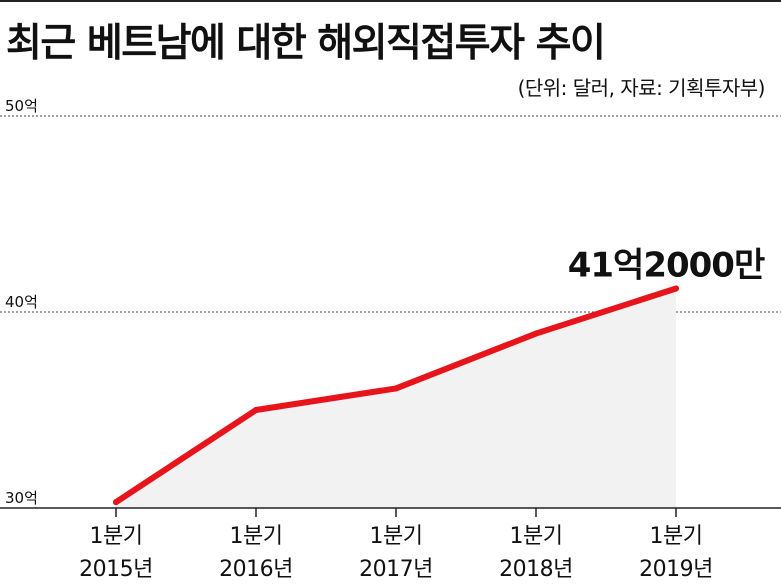 The image size is (781, 588). I want to click on xticks-layer: 1분기 2015년 1분기 2016년 1분기 2017년 1분기 2018년 1분기 2019년, so click(396, 545).